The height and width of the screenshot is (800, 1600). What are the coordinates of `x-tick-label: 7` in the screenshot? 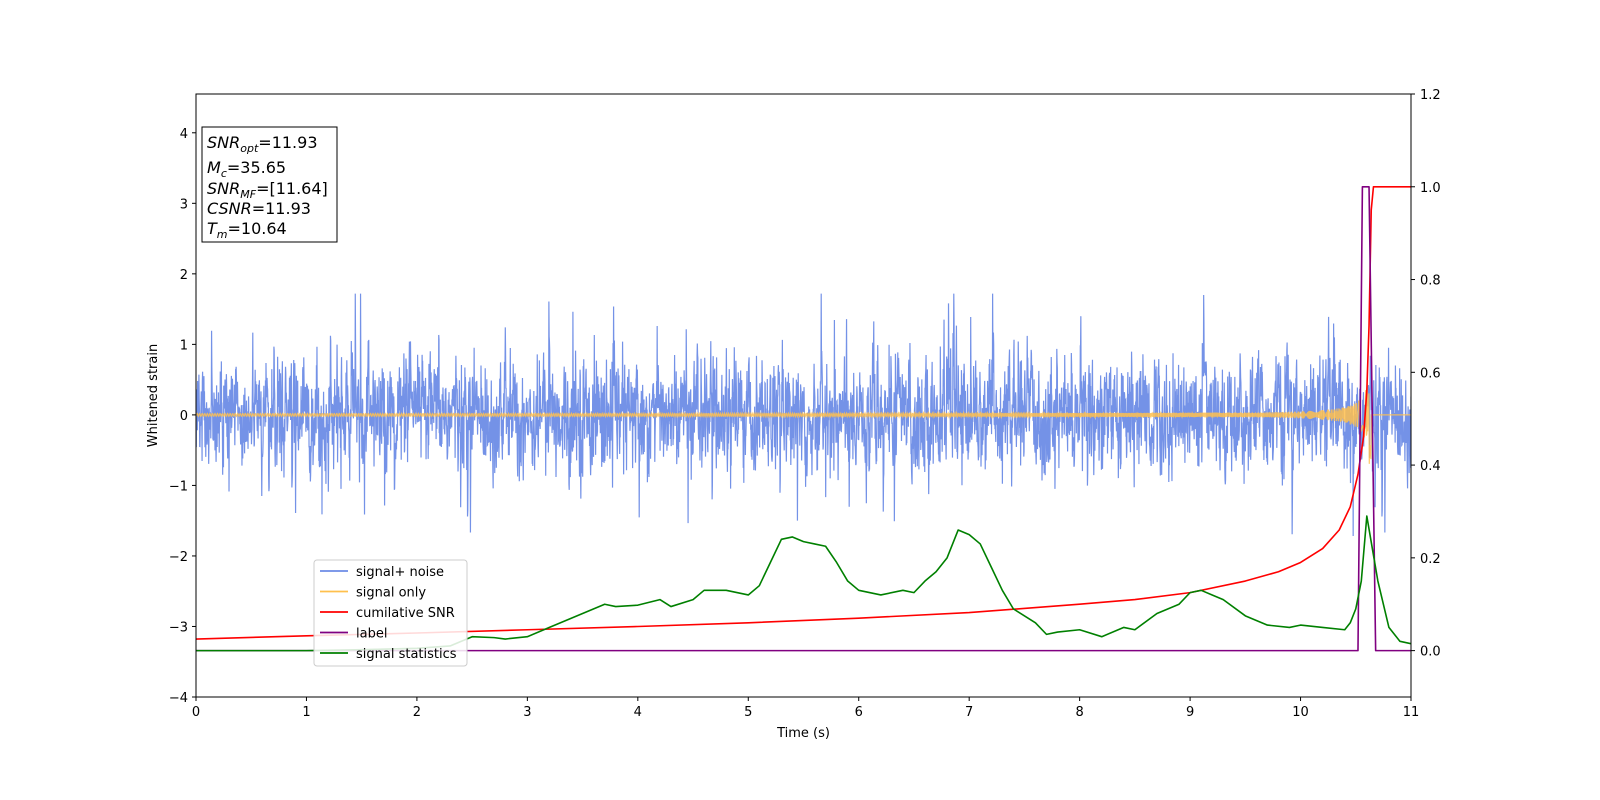 It's located at (969, 712).